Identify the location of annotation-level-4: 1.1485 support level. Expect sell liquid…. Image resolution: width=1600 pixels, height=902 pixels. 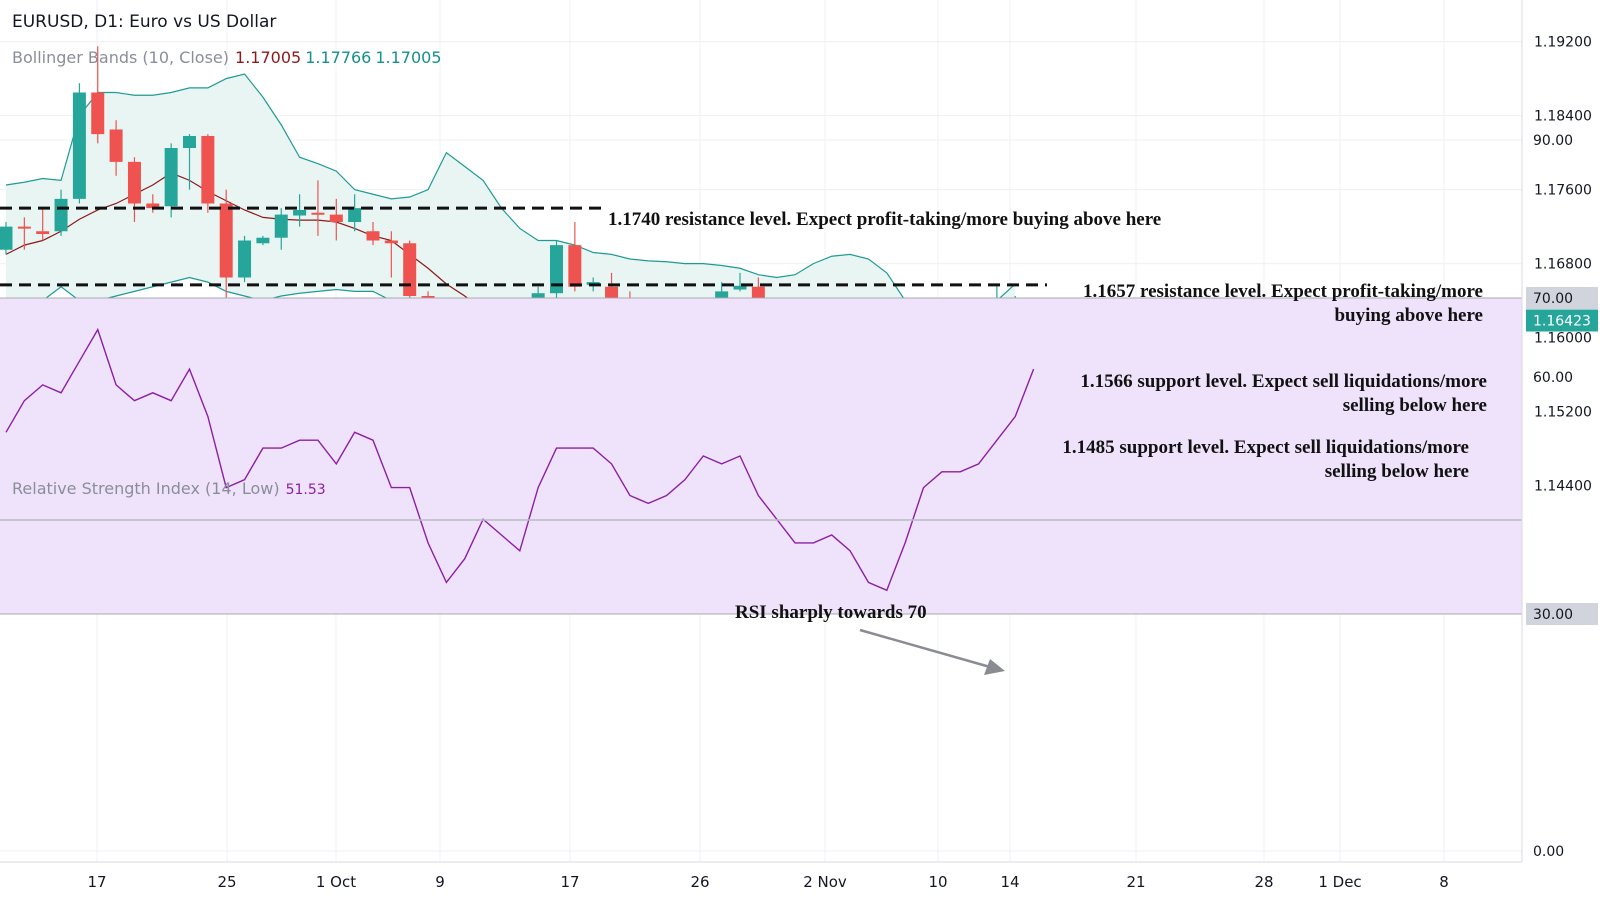
(1265, 460).